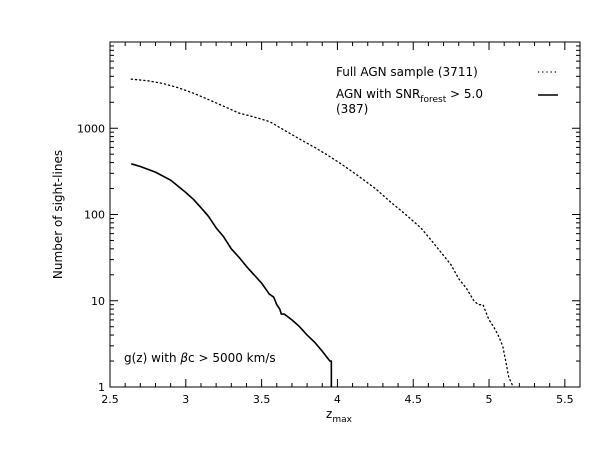 Image resolution: width=598 pixels, height=462 pixels. What do you see at coordinates (413, 399) in the screenshot?
I see `x-tick-label: 4.5` at bounding box center [413, 399].